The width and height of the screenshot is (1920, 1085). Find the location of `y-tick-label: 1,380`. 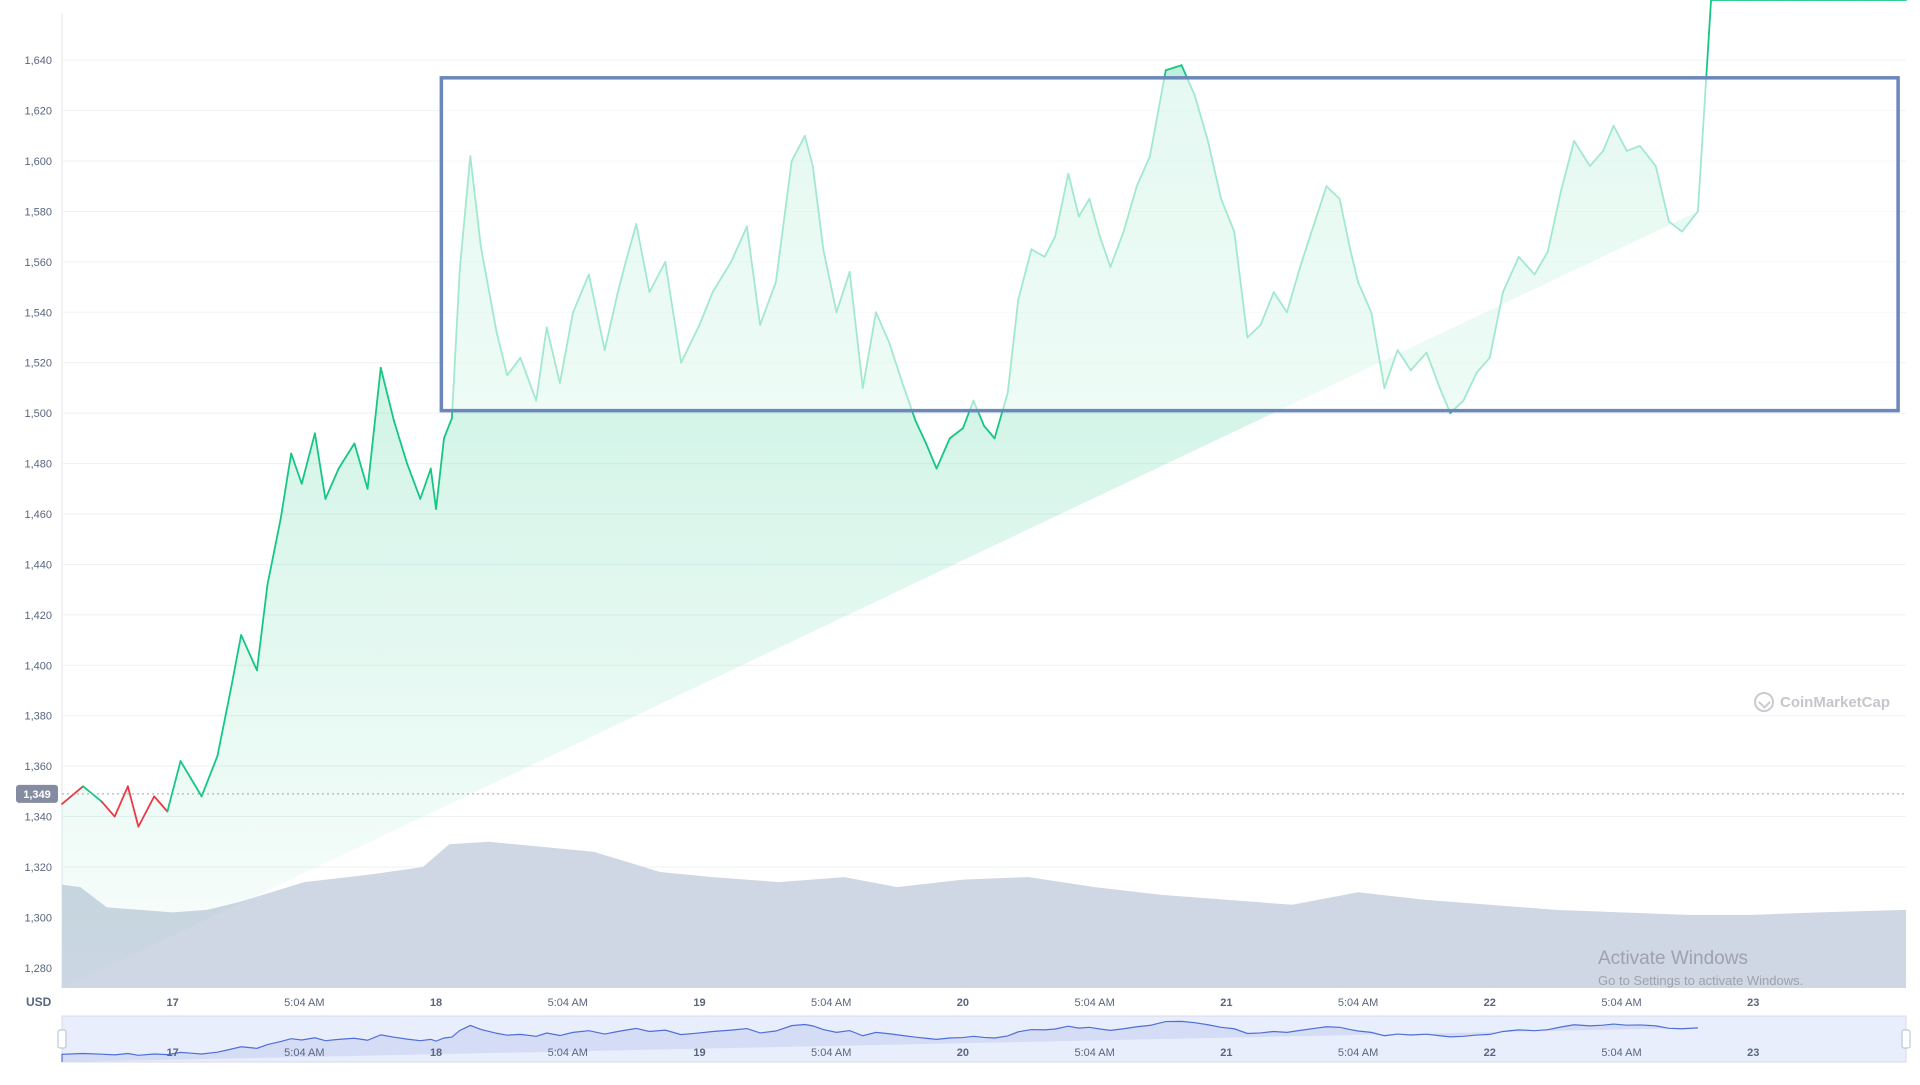

y-tick-label: 1,380 is located at coordinates (38, 717).